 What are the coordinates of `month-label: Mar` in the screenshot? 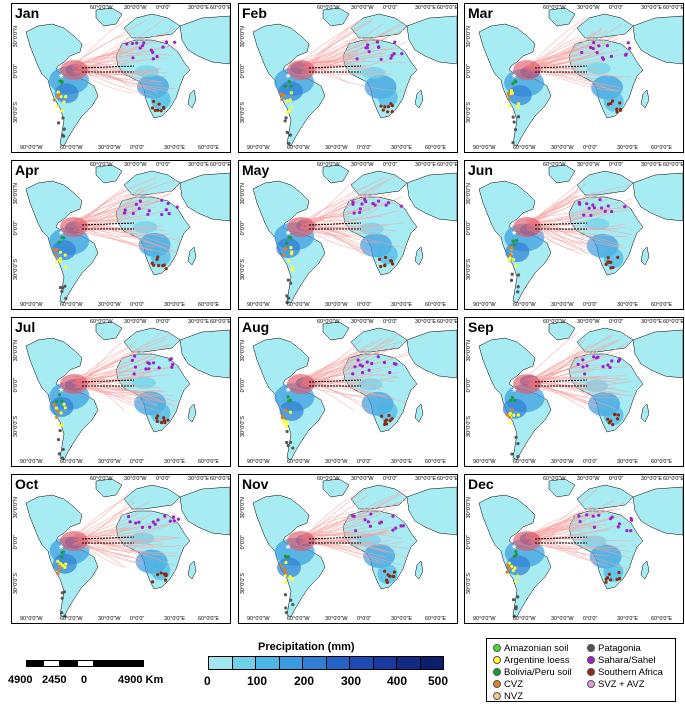 It's located at (480, 13).